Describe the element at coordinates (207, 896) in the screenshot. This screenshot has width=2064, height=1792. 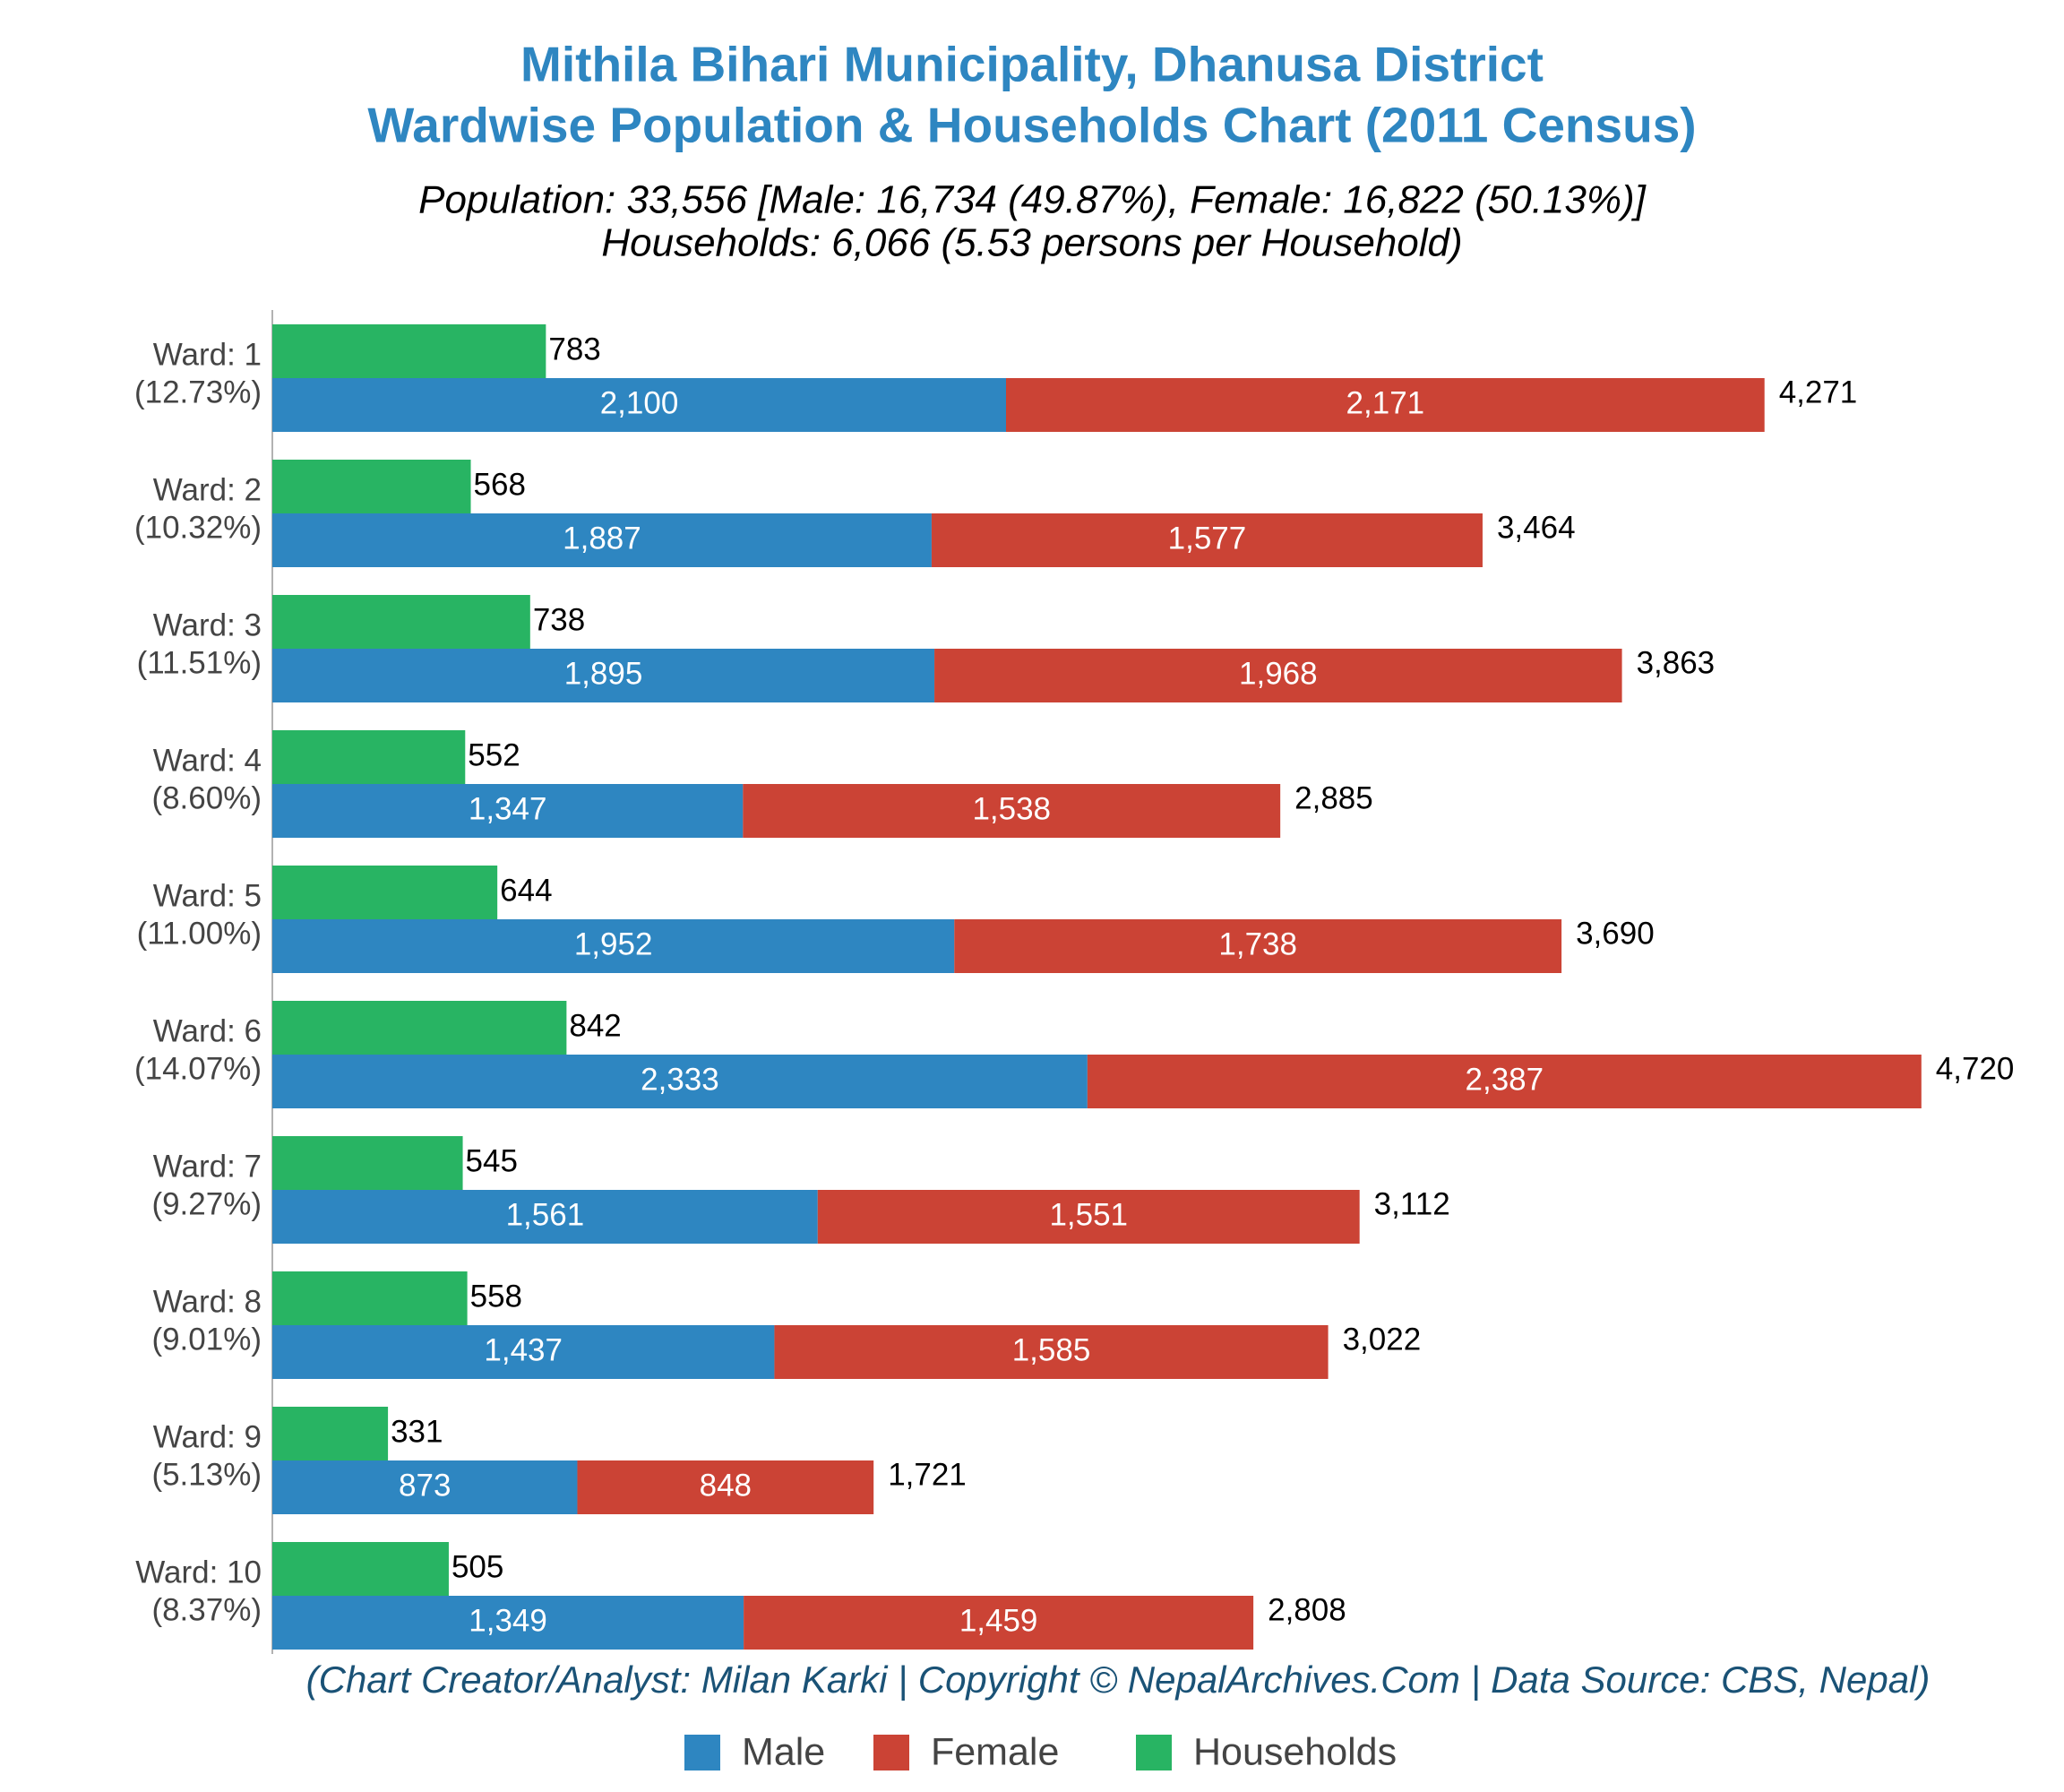
I see `y-tick-label: Ward: 5` at that location.